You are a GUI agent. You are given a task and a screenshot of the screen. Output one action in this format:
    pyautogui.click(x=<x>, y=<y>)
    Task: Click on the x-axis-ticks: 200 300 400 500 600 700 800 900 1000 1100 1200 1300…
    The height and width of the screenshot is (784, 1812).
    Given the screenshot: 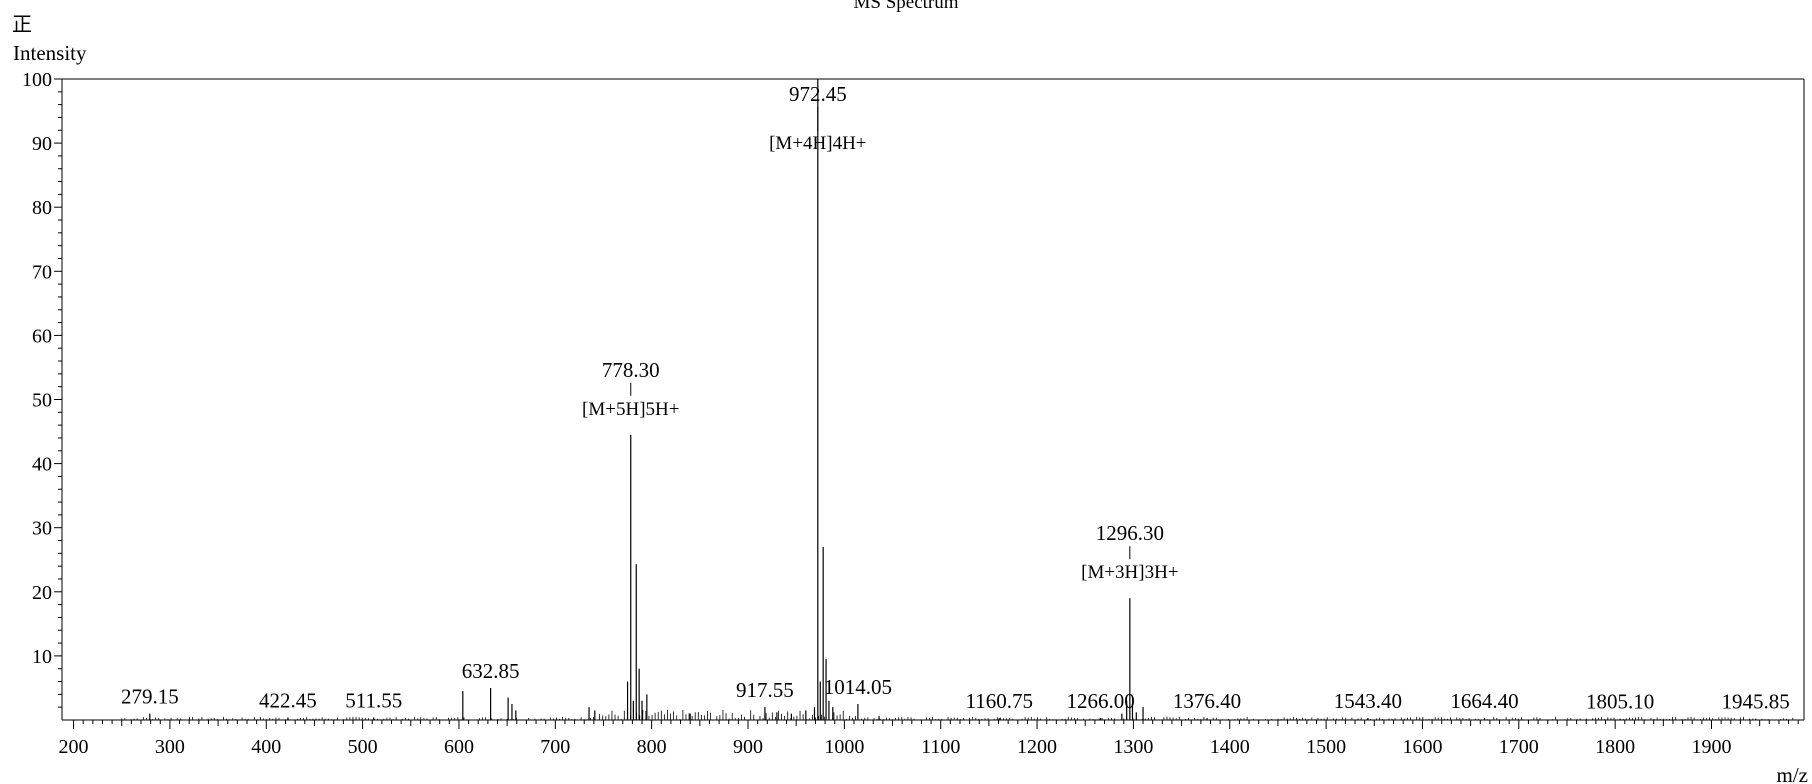 What is the action you would take?
    pyautogui.click(x=929, y=739)
    